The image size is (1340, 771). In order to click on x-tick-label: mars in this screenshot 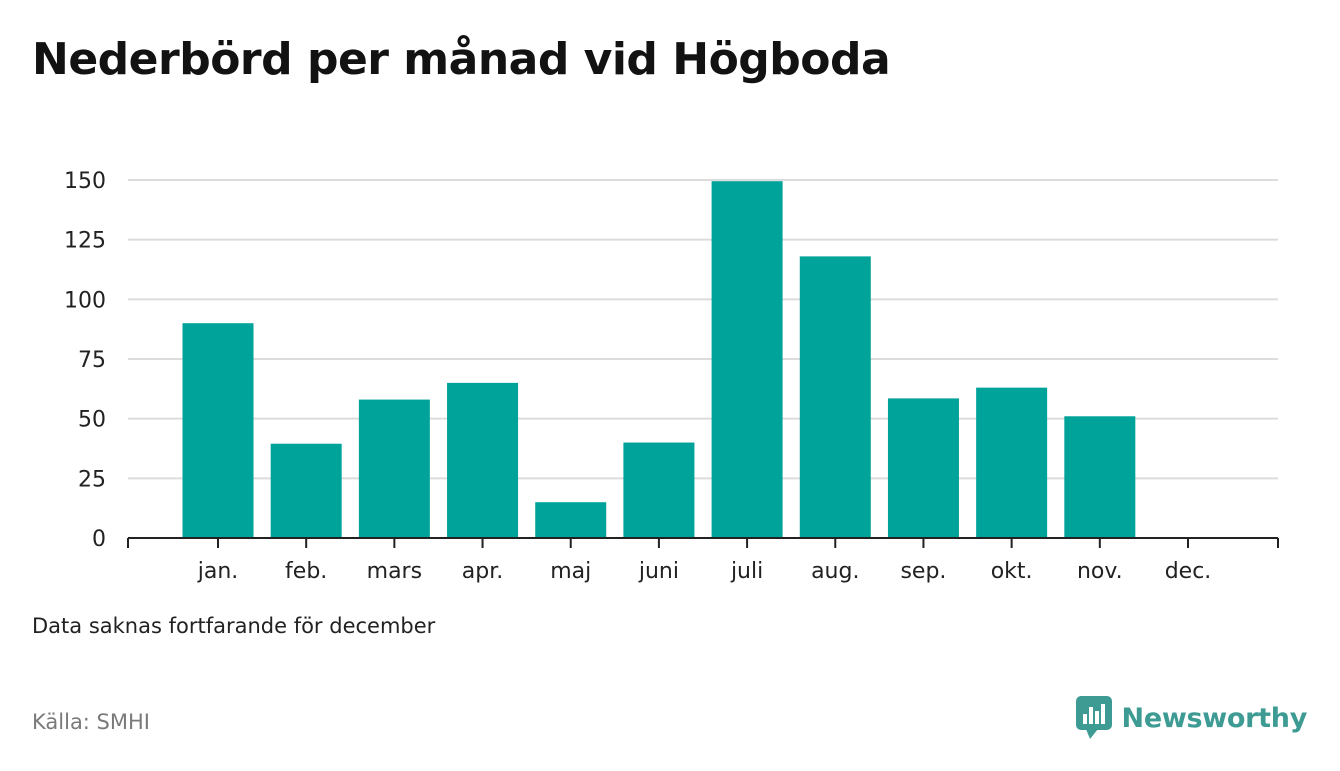, I will do `click(394, 571)`.